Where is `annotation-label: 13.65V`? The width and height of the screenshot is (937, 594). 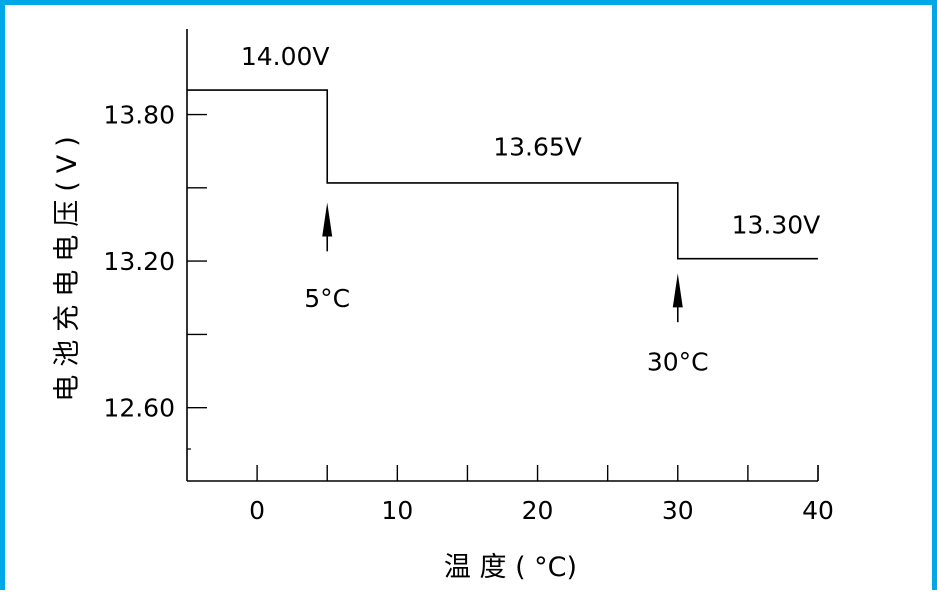
annotation-label: 13.65V is located at coordinates (537, 146).